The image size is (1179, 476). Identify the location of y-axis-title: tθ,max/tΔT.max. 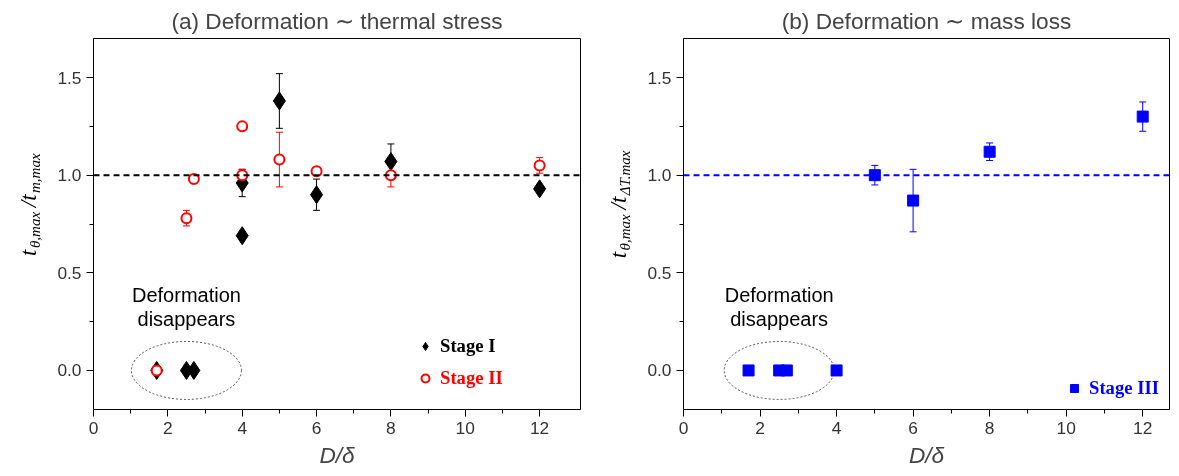
(619, 204).